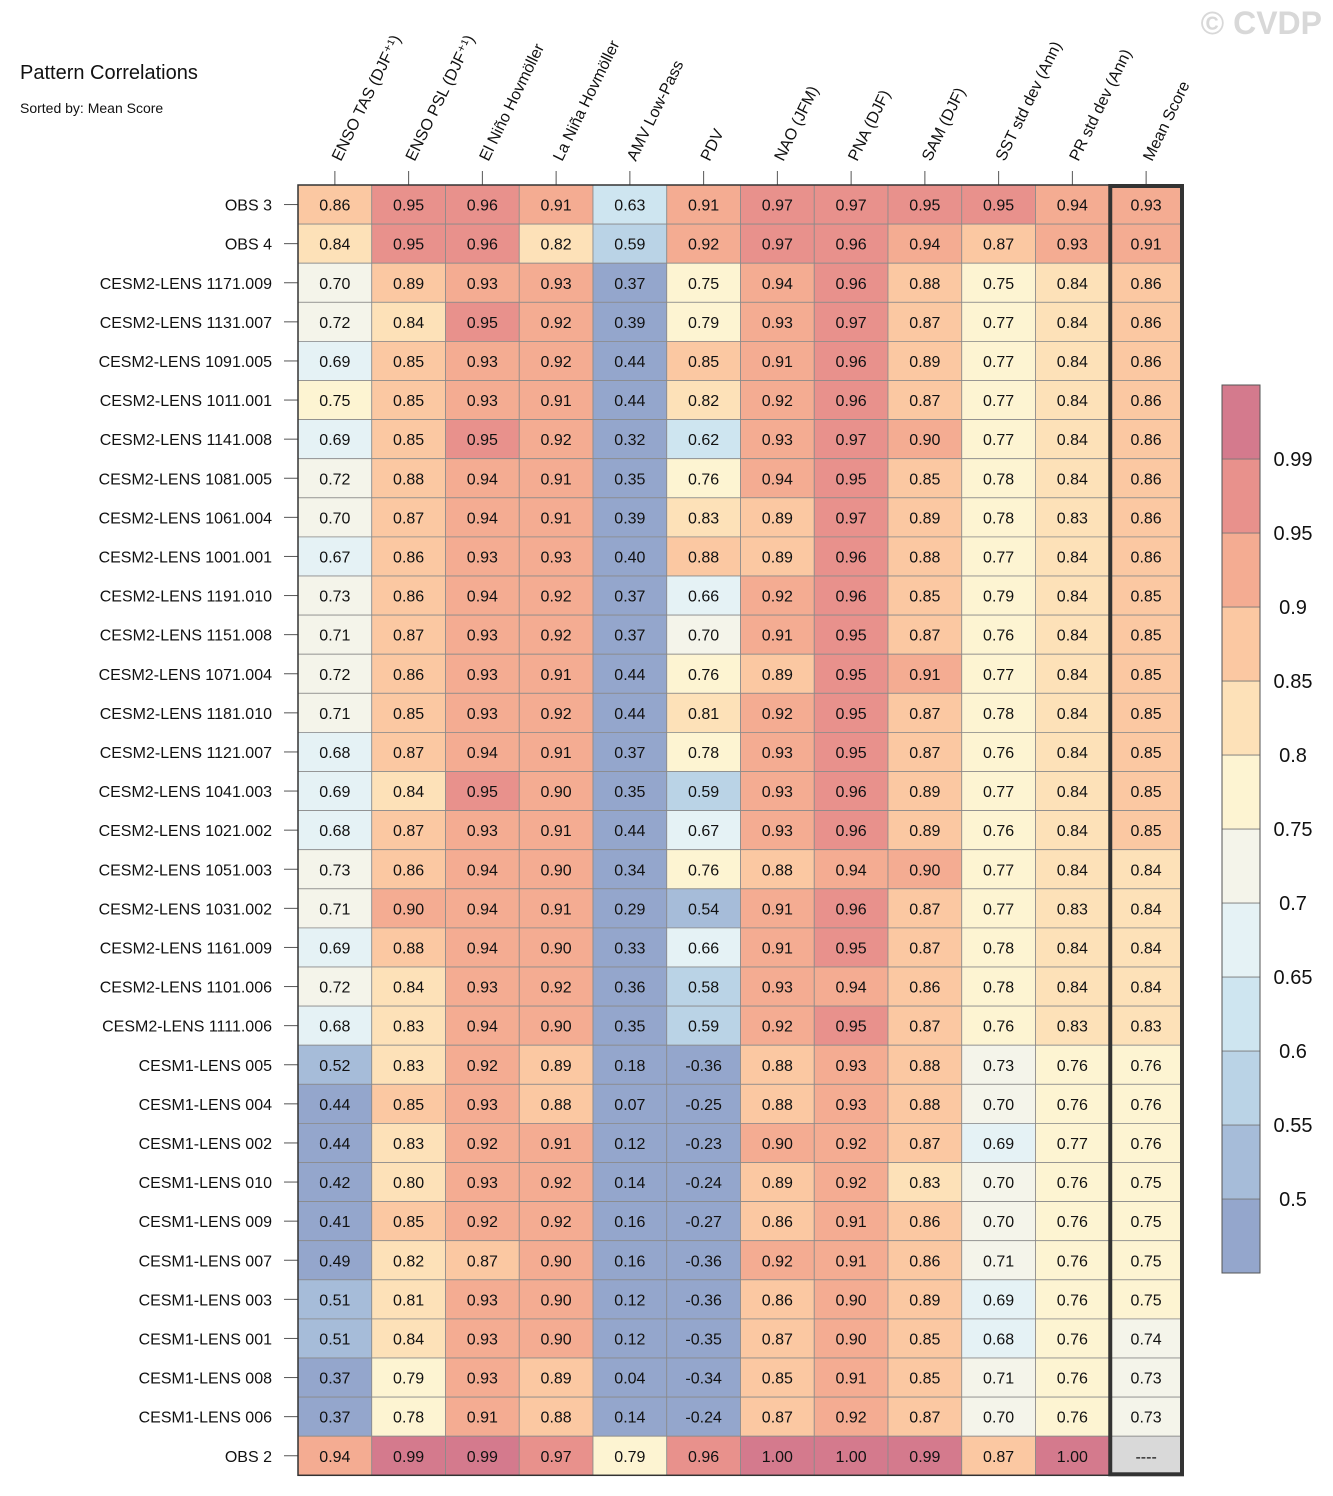 This screenshot has width=1333, height=1496. I want to click on cell-value: 0.34, so click(629, 870).